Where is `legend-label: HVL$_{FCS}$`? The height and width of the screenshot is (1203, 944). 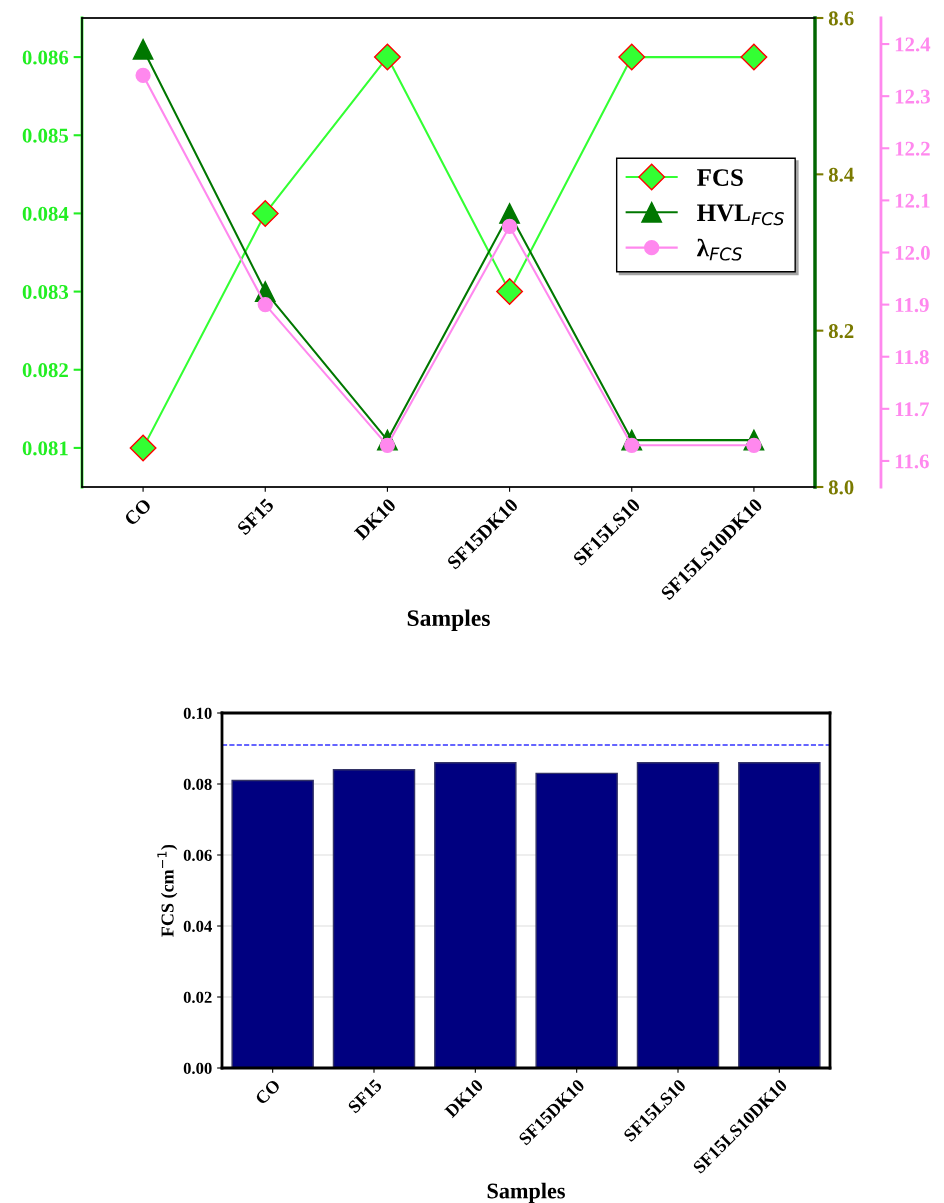
legend-label: HVL$_{FCS}$ is located at coordinates (740, 215).